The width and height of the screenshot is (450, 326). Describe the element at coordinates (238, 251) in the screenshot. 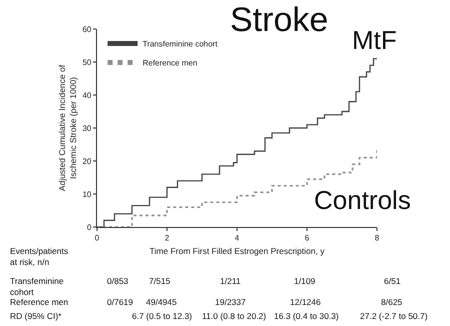

I see `x-axis-title: Time From First Filled Estrogen Prescription, y` at that location.